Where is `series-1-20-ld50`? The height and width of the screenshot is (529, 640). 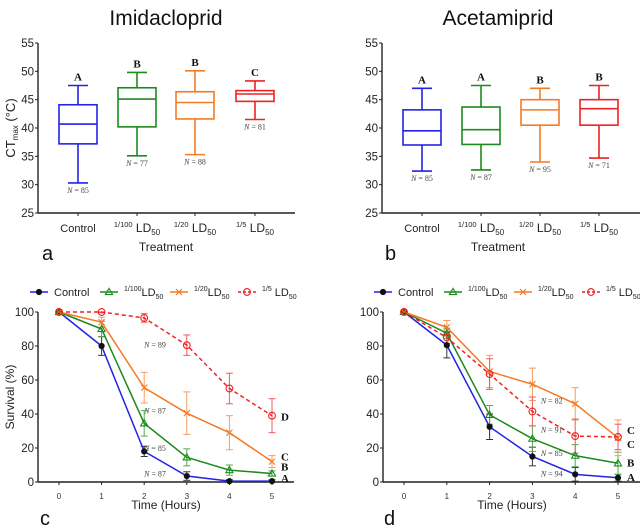 series-1-20-ld50 is located at coordinates (511, 375).